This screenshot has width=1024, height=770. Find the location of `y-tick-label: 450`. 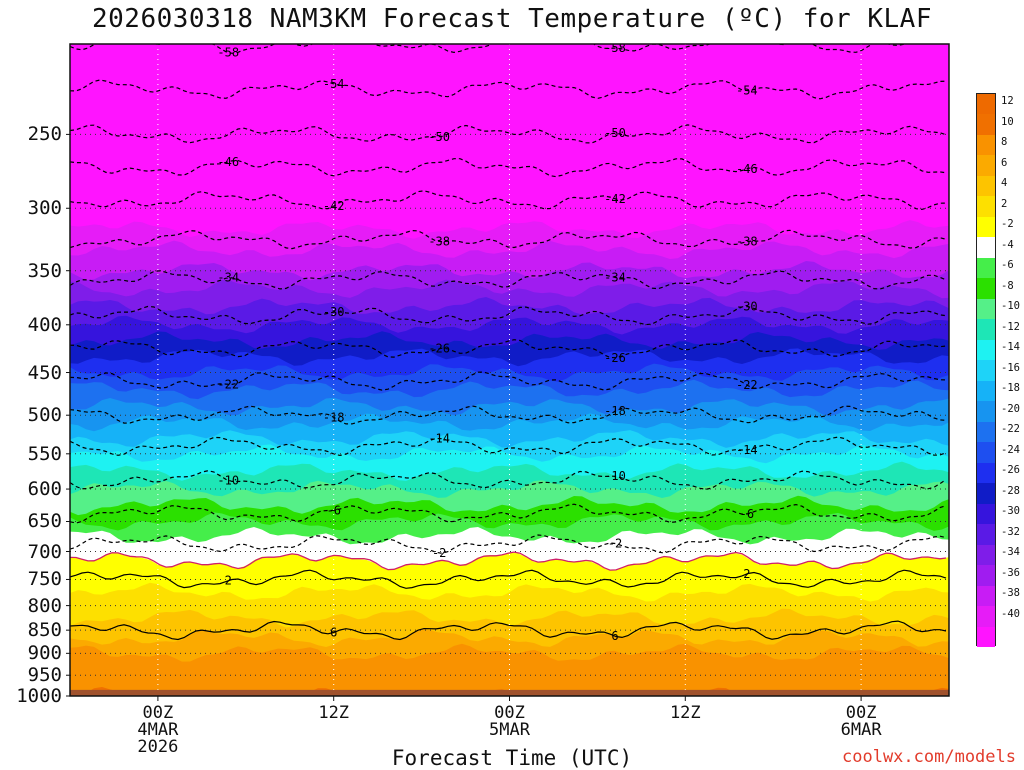

y-tick-label: 450 is located at coordinates (44, 372).